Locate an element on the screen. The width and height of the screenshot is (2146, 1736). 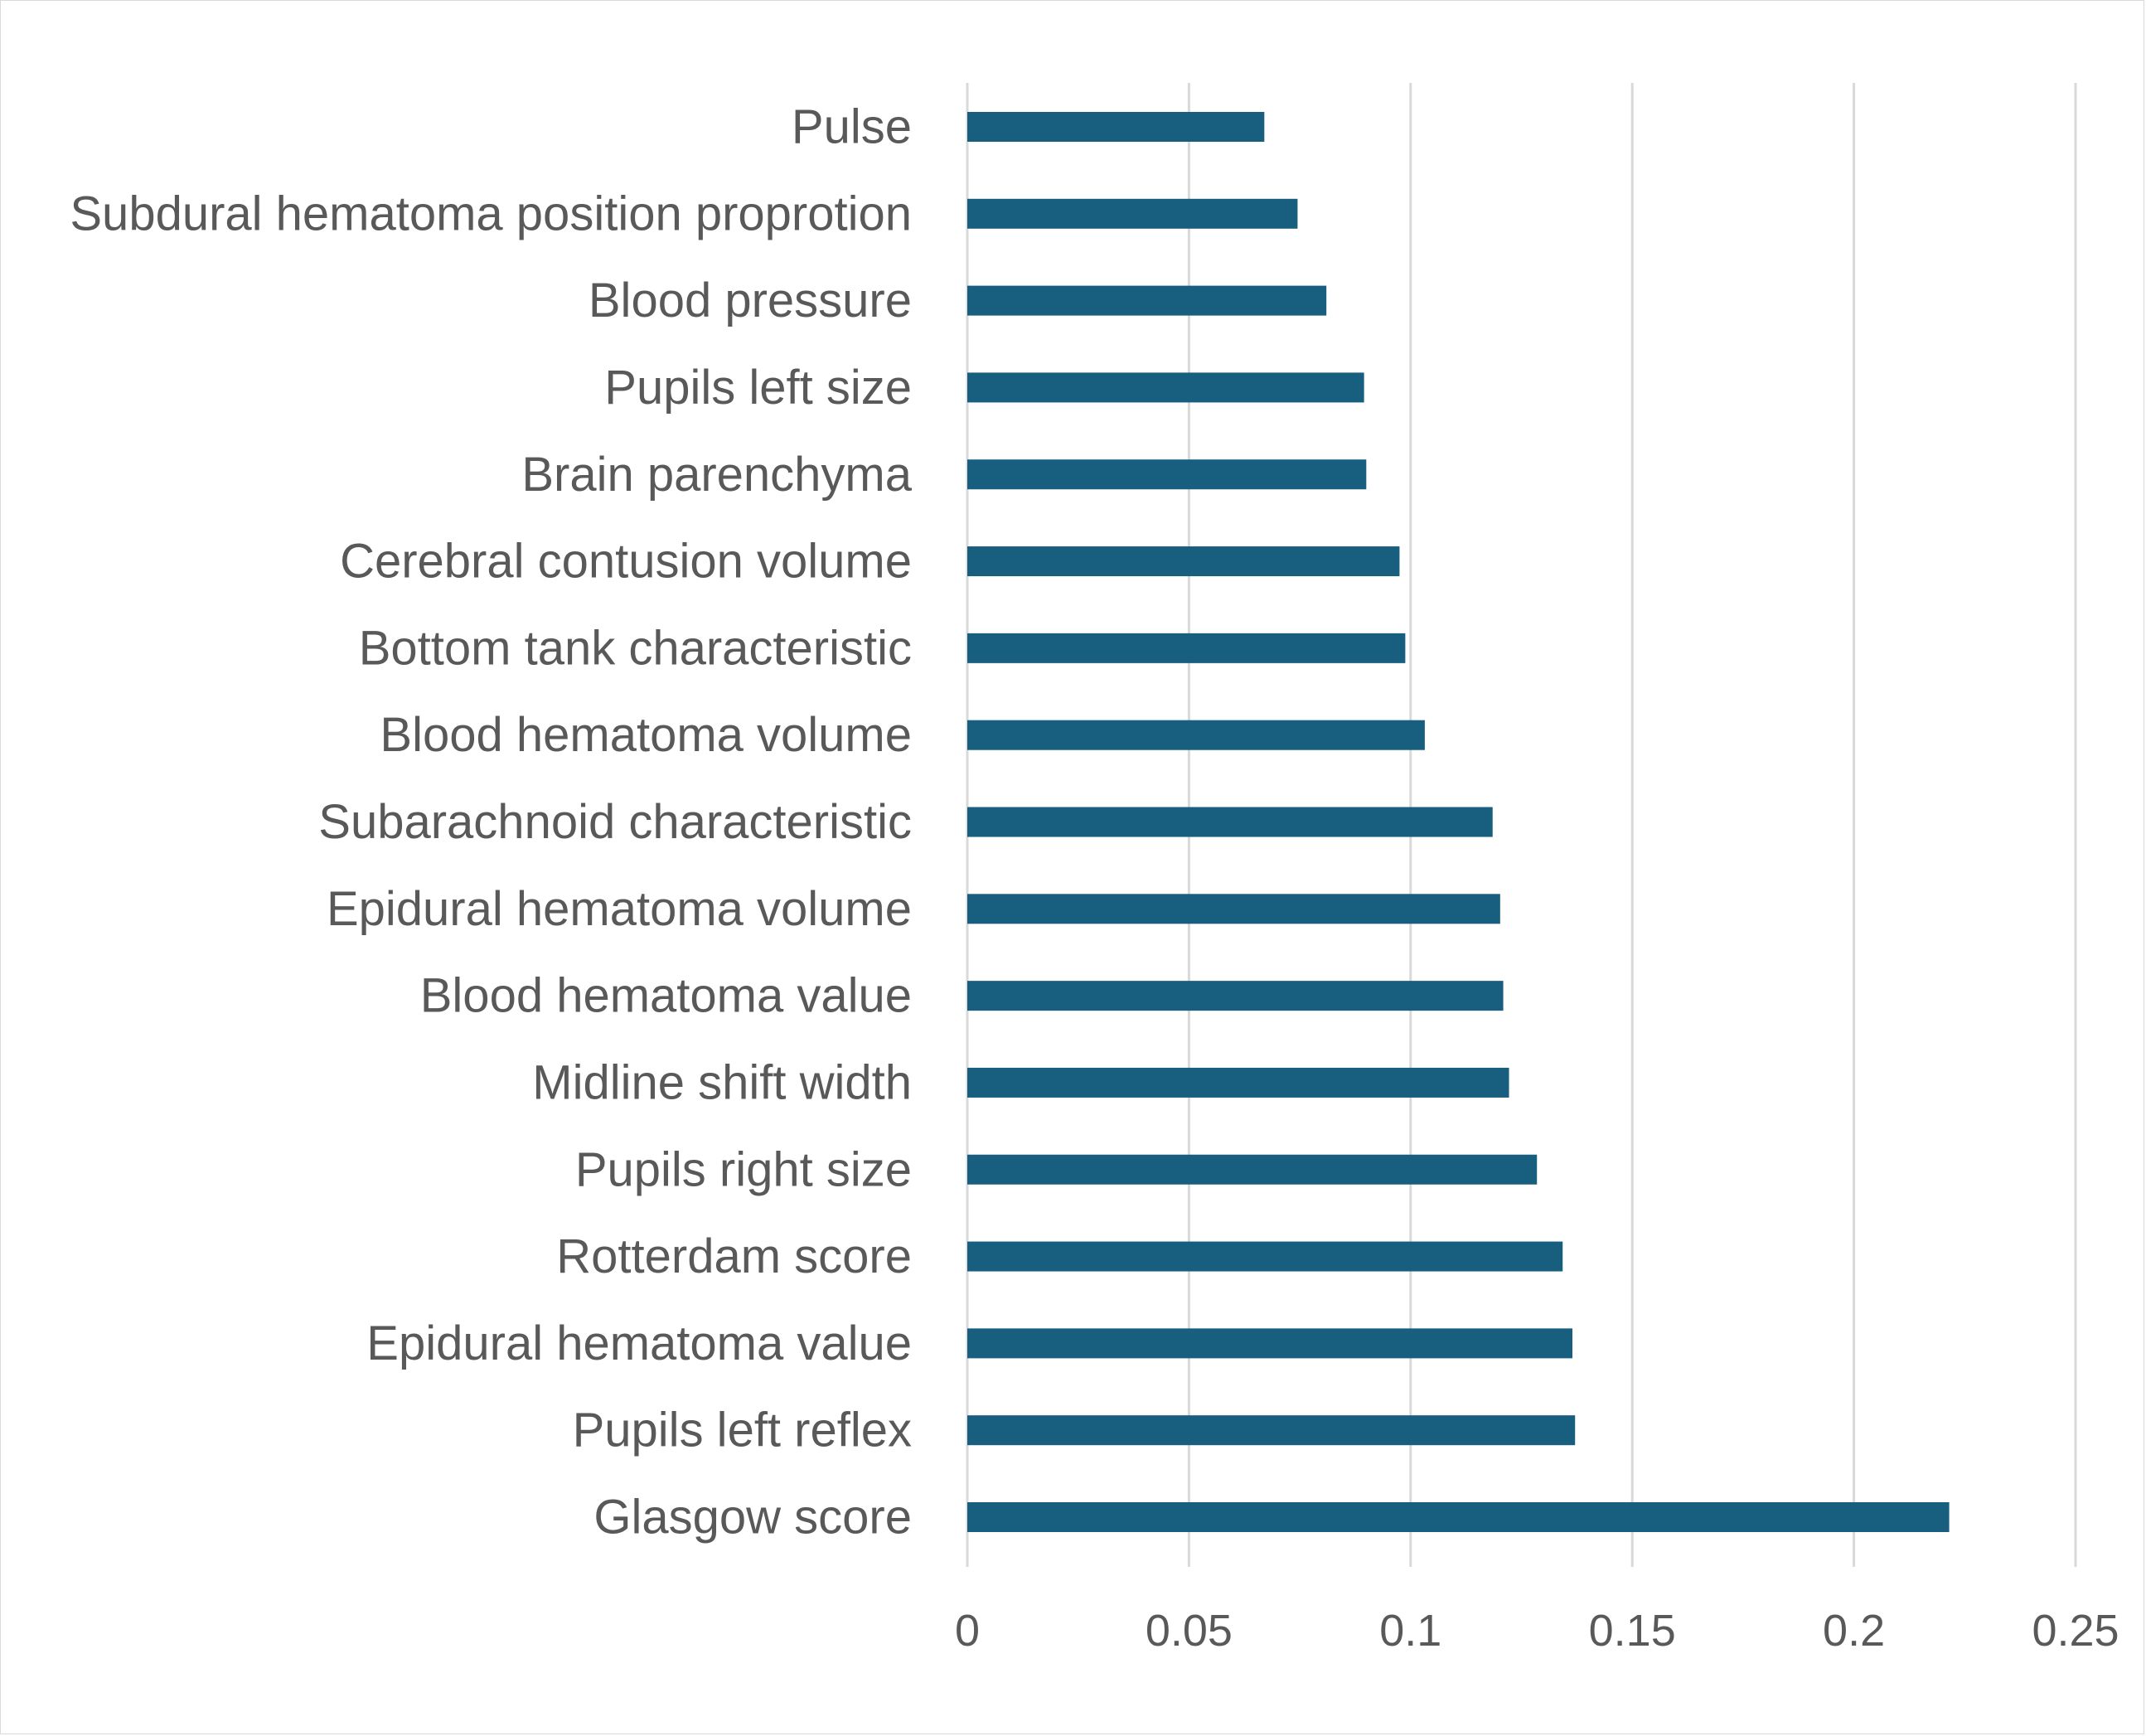
category-label: Blood hematoma value is located at coordinates (666, 996).